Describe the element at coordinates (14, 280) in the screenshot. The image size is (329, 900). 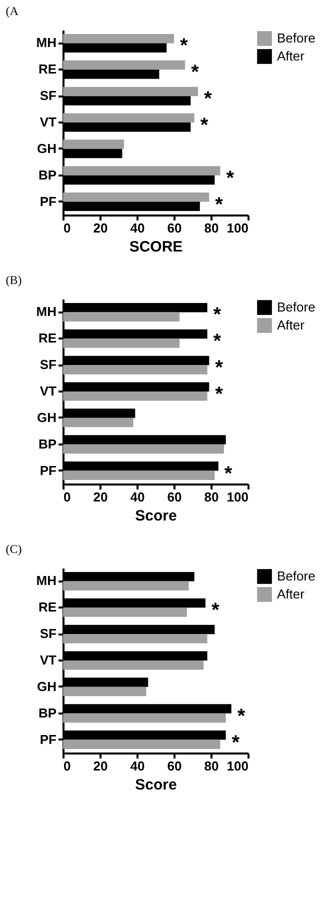
I see `chart-title: (B)` at that location.